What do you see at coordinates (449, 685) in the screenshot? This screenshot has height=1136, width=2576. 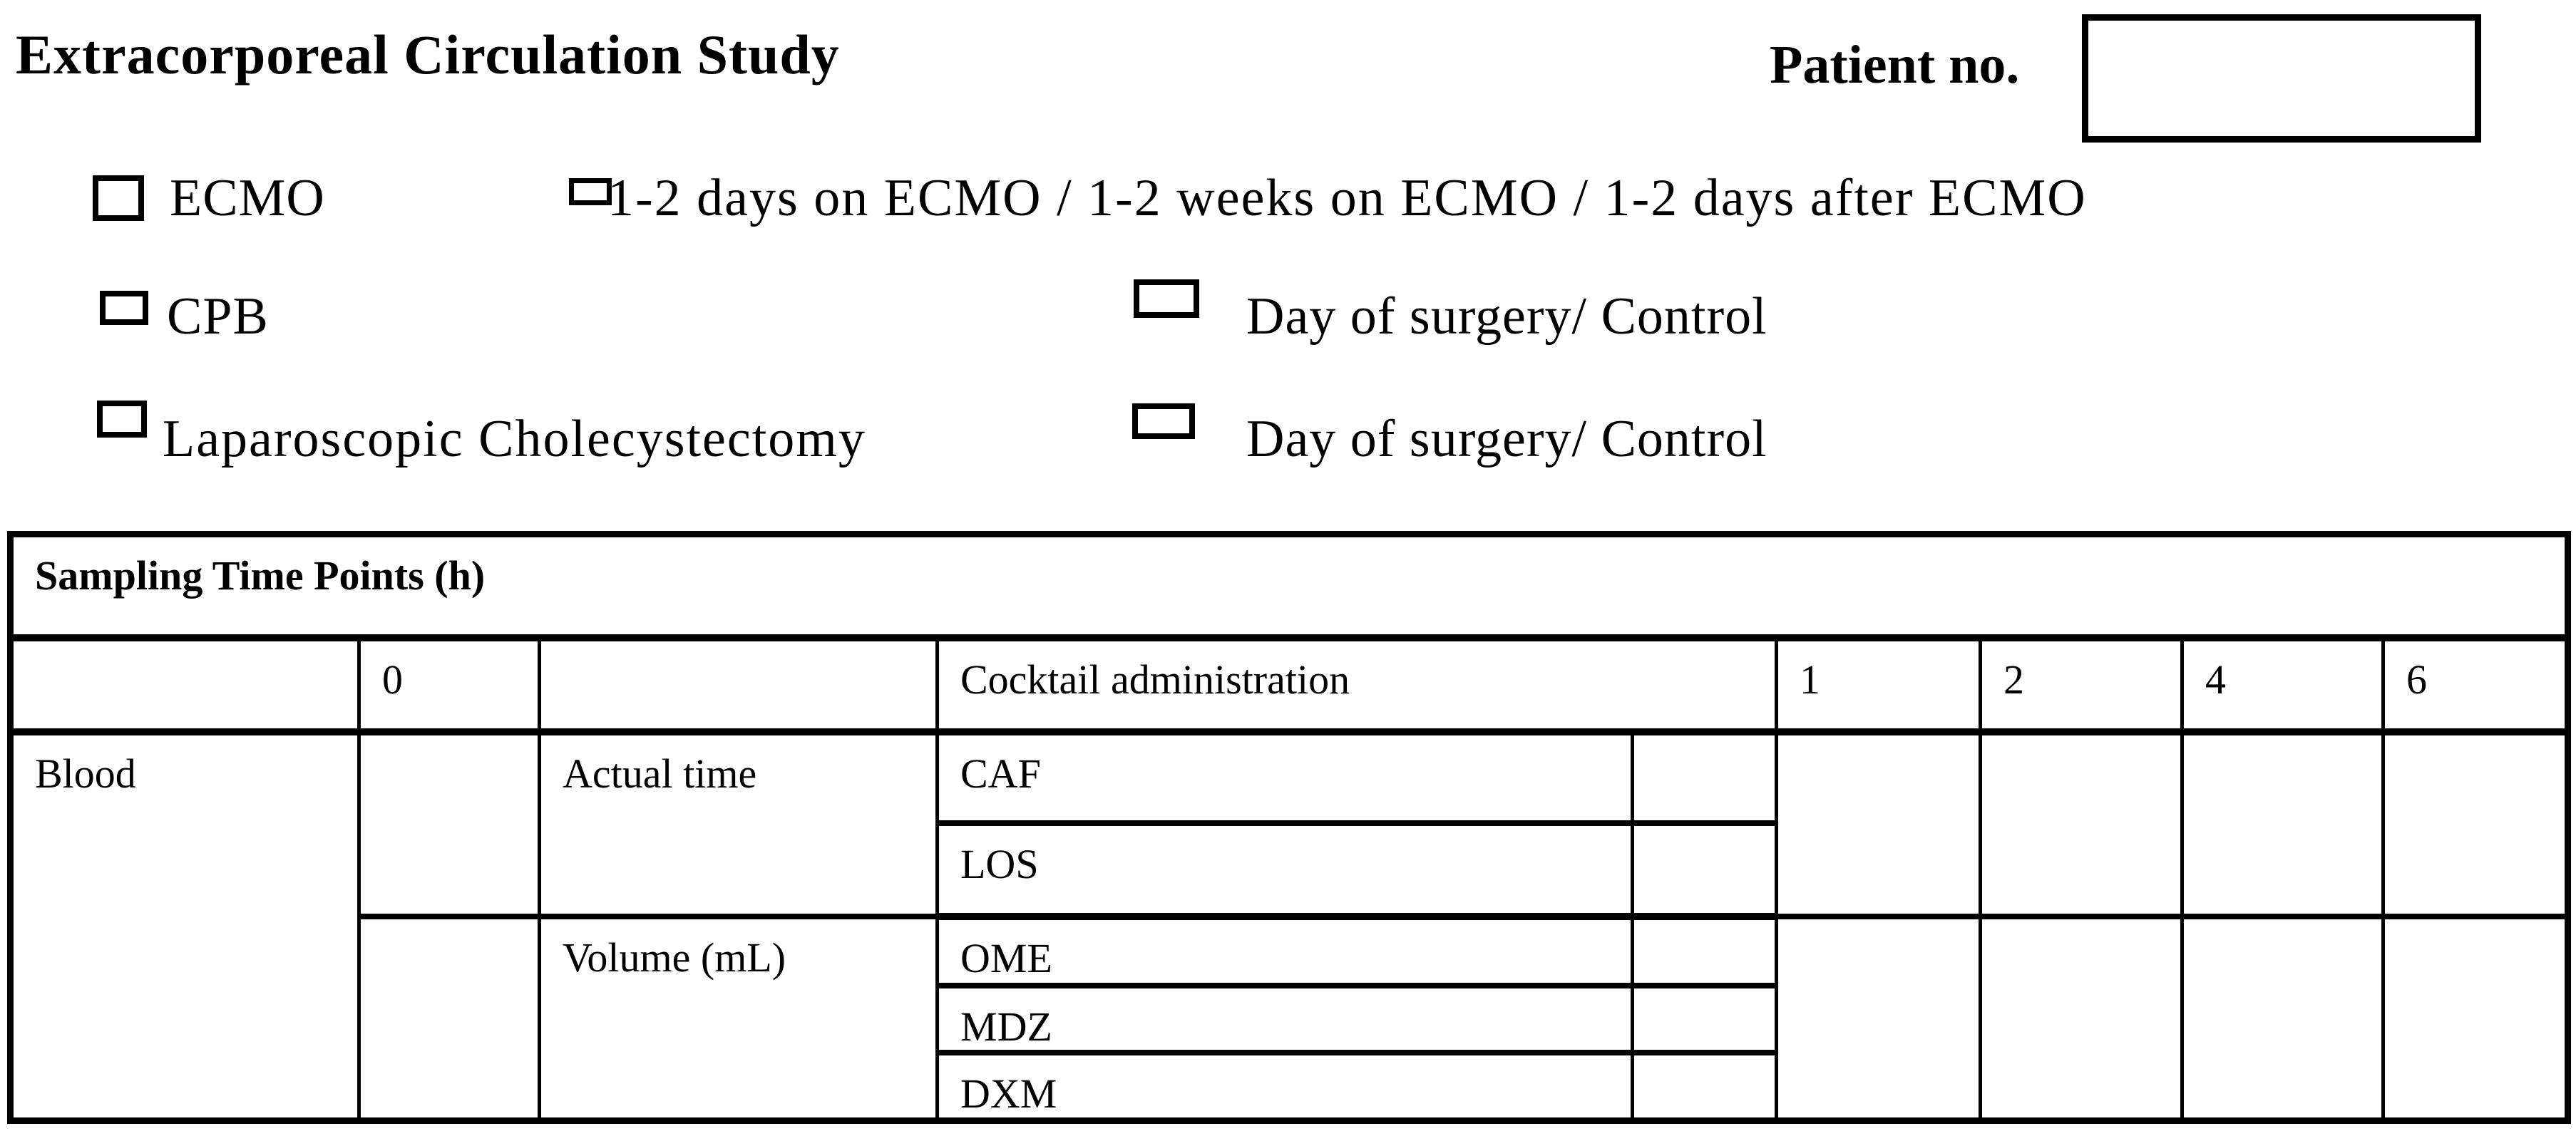 I see `time-header-0: 0` at bounding box center [449, 685].